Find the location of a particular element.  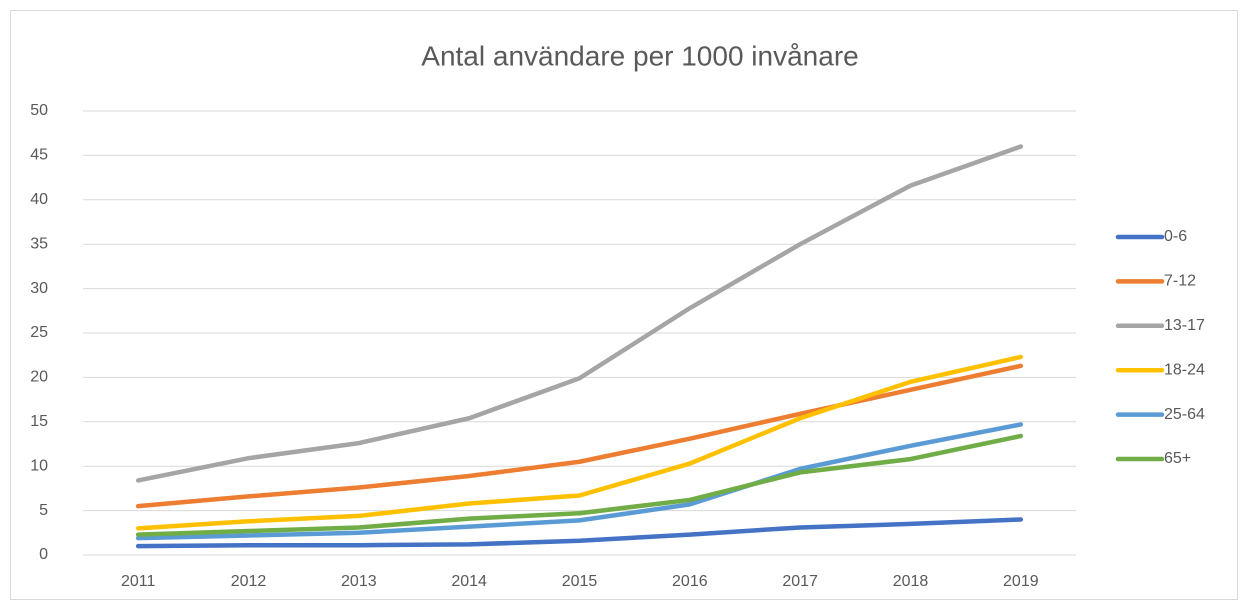

legend-label: 13-17 is located at coordinates (1184, 325).